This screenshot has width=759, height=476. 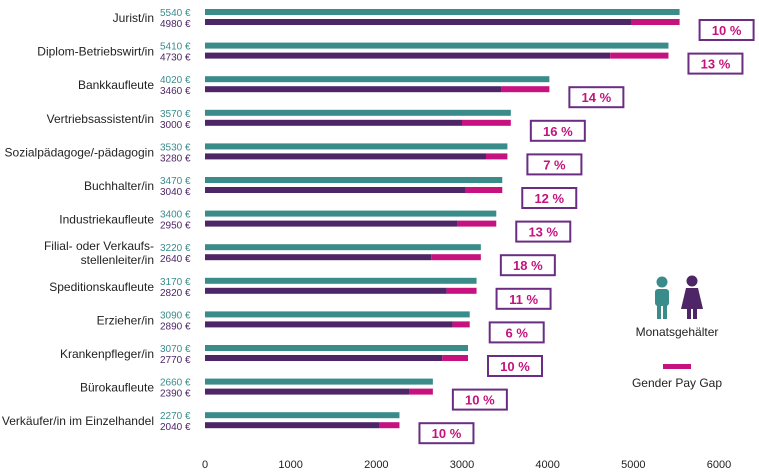 What do you see at coordinates (175, 192) in the screenshot?
I see `women-salary-label: 3040 €` at bounding box center [175, 192].